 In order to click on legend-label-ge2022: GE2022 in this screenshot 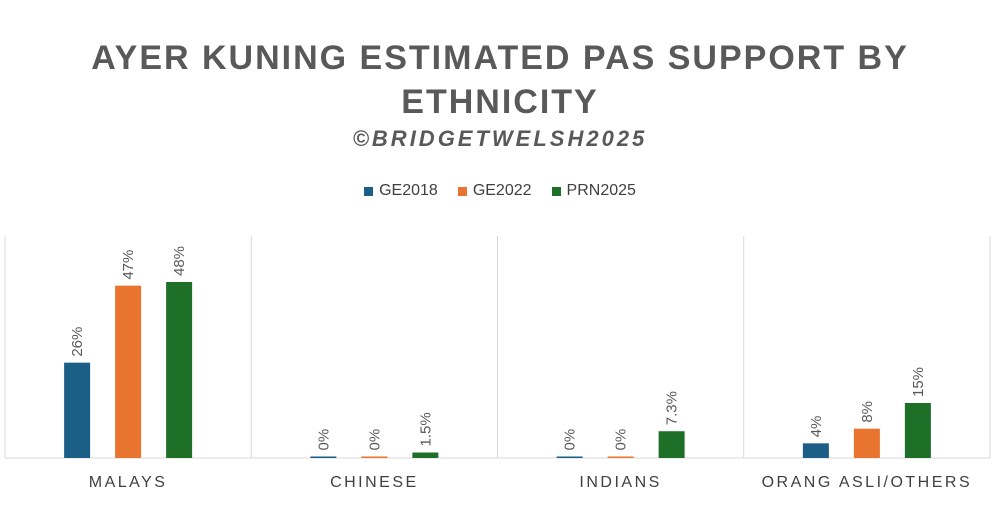, I will do `click(502, 190)`.